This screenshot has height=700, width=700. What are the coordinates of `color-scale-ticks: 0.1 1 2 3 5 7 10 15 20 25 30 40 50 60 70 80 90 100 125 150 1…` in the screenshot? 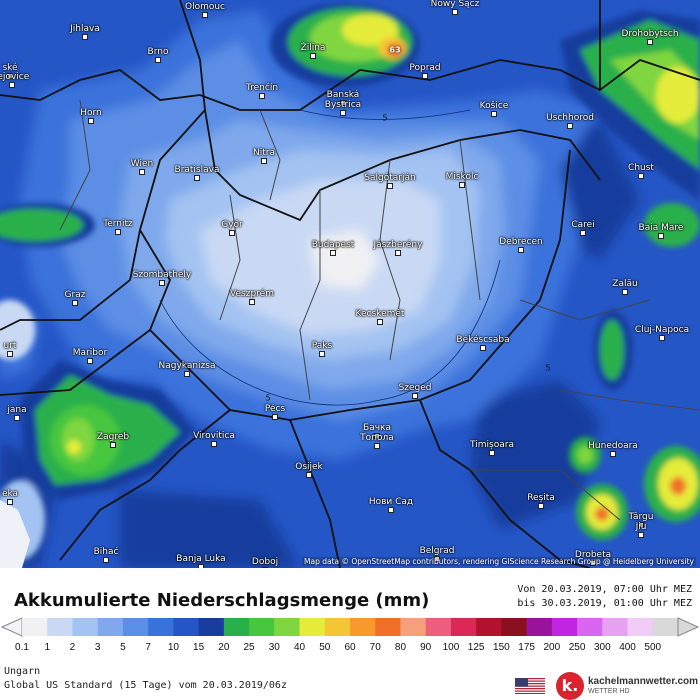 It's located at (350, 649).